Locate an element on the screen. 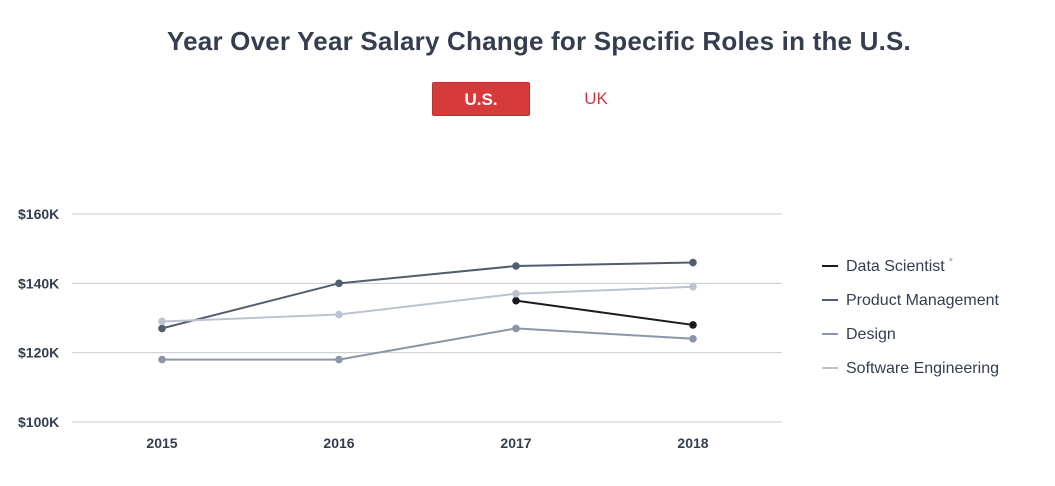 The image size is (1055, 486). series-design is located at coordinates (427, 344).